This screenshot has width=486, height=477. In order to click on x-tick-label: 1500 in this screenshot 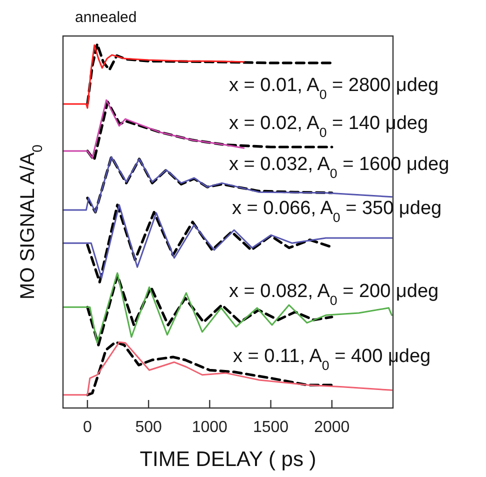, I will do `click(270, 427)`.